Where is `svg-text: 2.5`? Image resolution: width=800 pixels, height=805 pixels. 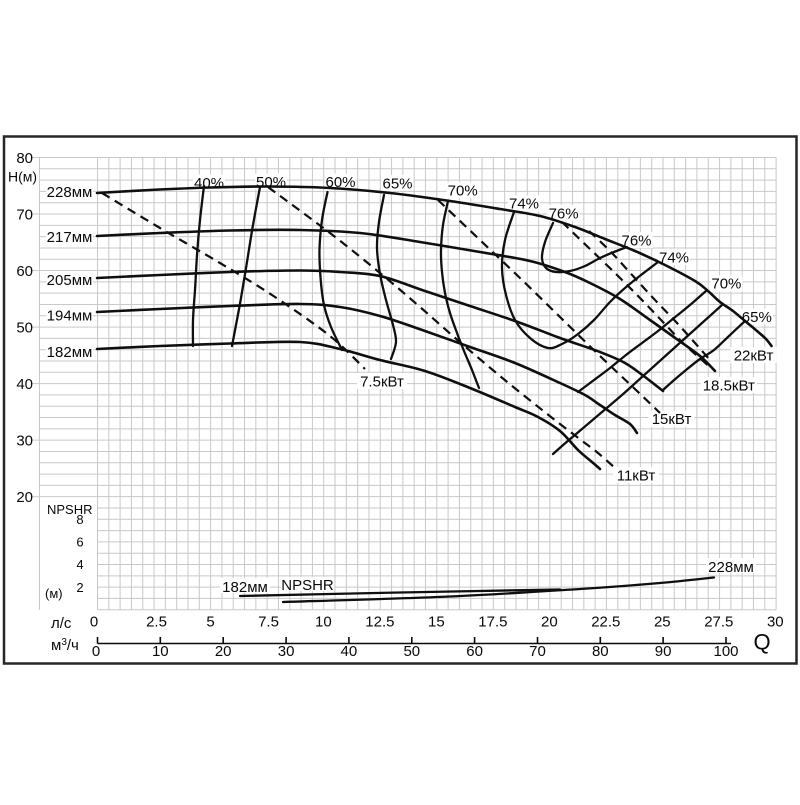 svg-text: 2.5 is located at coordinates (156, 622).